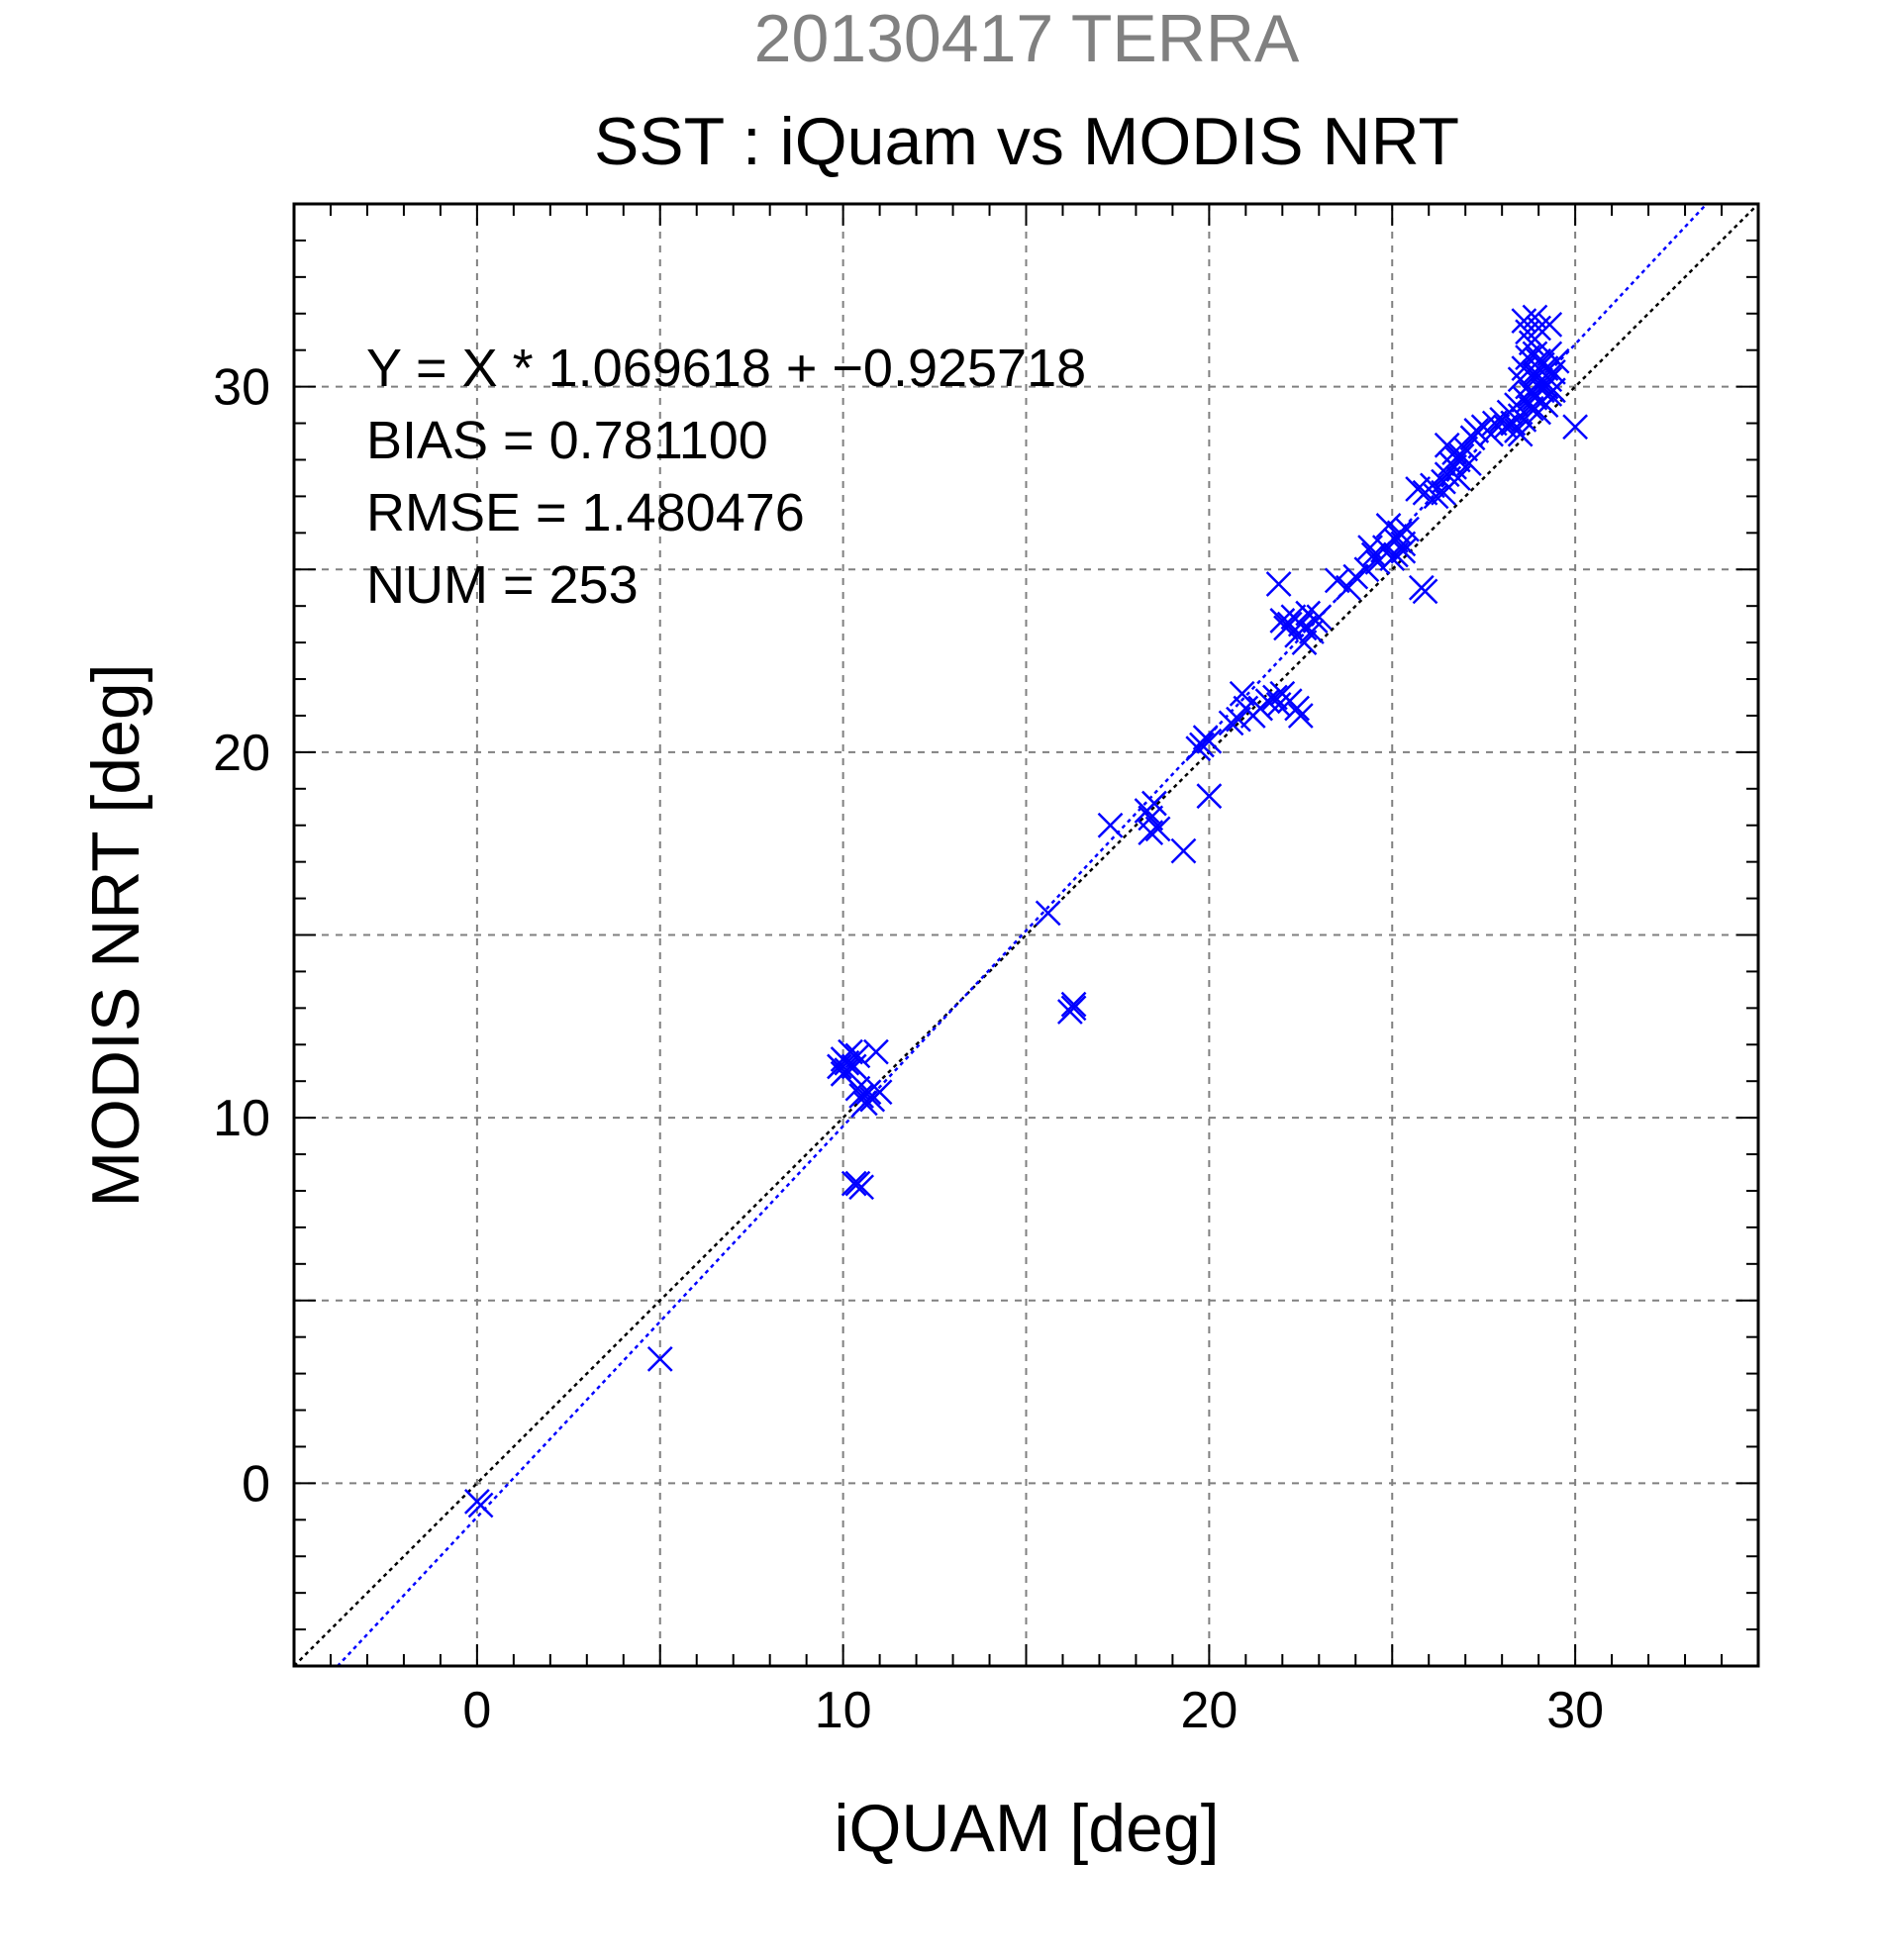 This screenshot has height=1960, width=1881. I want to click on y-axis-label: MODIS NRT [deg], so click(115, 935).